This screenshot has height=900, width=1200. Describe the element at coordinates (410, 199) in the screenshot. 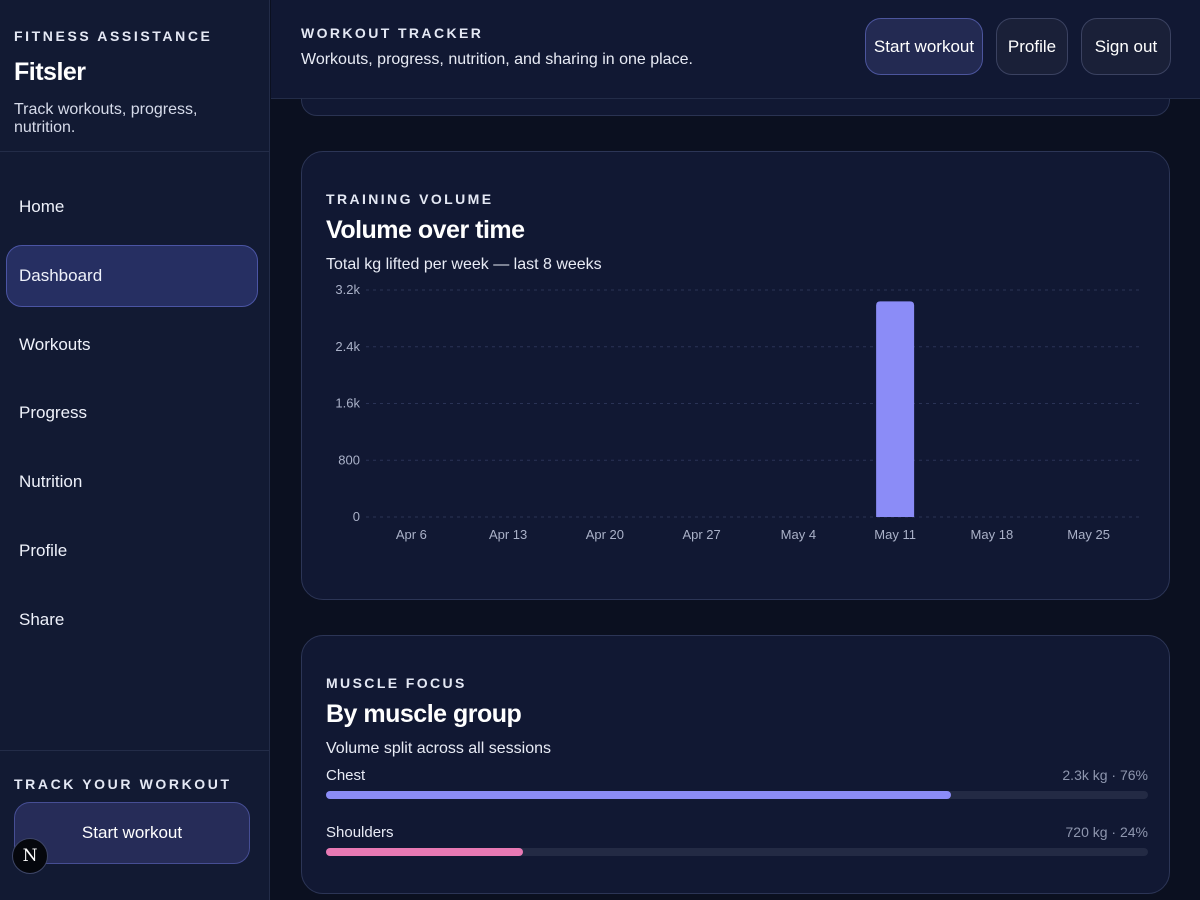

I see `volume-eyebrow: TRAINING VOLUME` at that location.